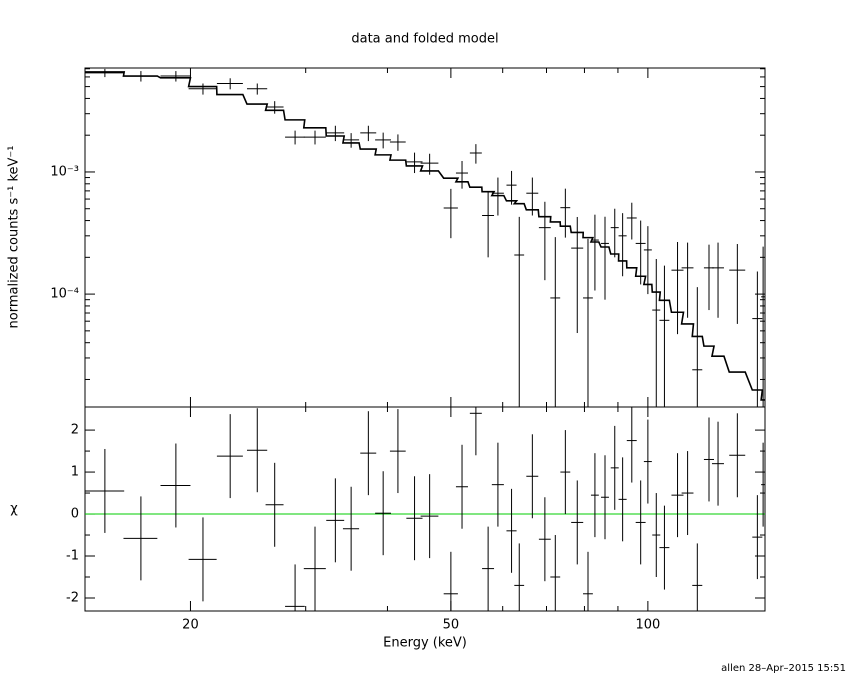 The height and width of the screenshot is (680, 850). Describe the element at coordinates (75, 430) in the screenshot. I see `y-tick-label: 2` at that location.